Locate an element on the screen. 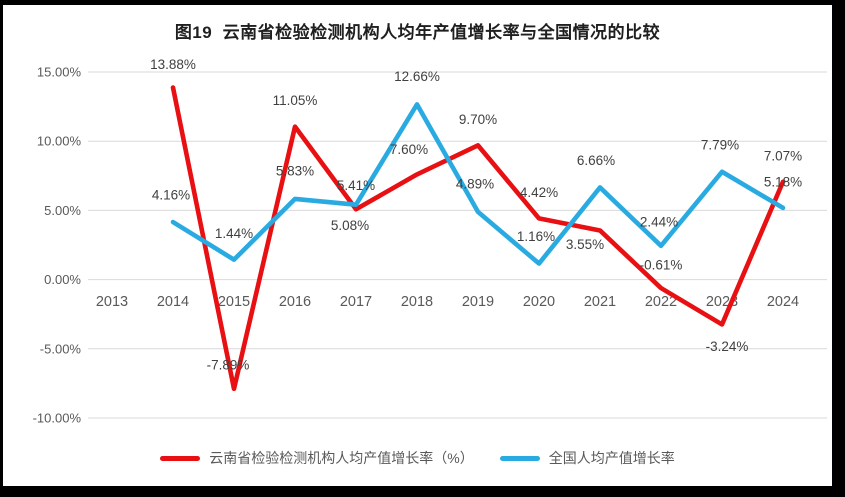 The height and width of the screenshot is (497, 845). data-label-yunnan: 7.07% is located at coordinates (783, 155).